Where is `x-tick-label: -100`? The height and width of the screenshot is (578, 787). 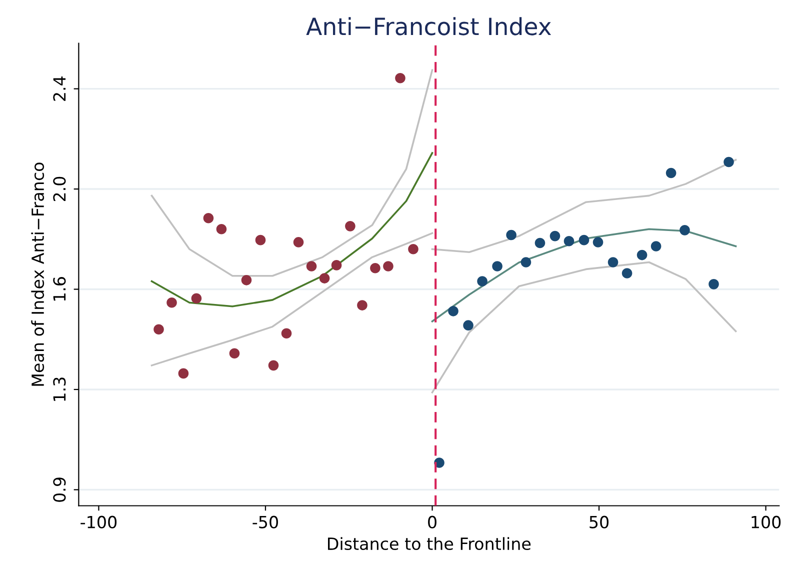 x-tick-label: -100 is located at coordinates (98, 522).